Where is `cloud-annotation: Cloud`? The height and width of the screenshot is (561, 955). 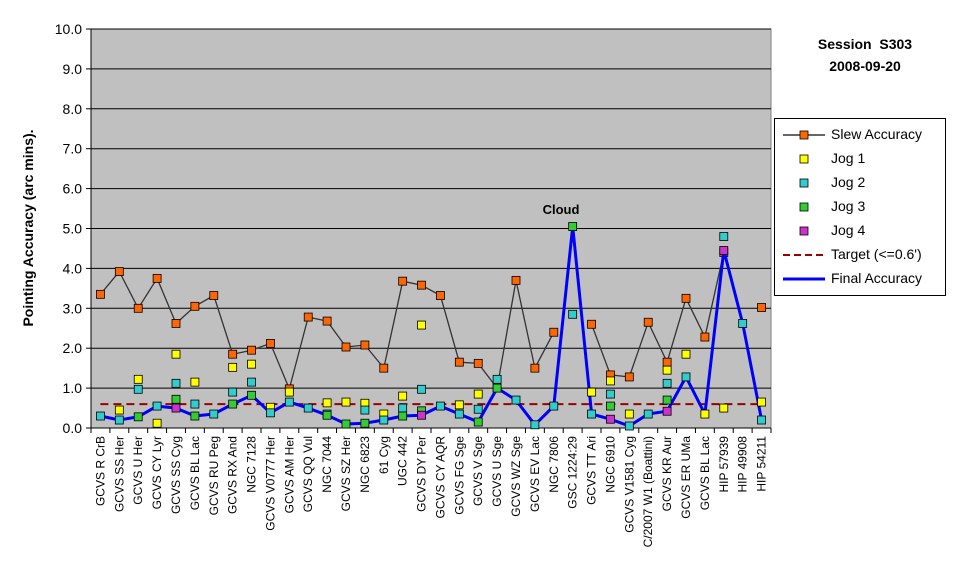
cloud-annotation: Cloud is located at coordinates (561, 209).